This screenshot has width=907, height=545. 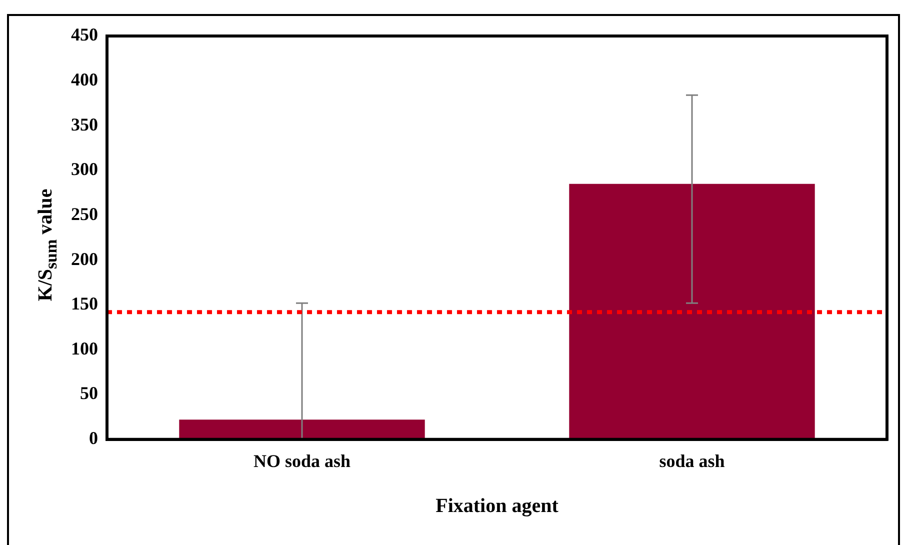 I want to click on y-tick-label: 400, so click(x=84, y=79).